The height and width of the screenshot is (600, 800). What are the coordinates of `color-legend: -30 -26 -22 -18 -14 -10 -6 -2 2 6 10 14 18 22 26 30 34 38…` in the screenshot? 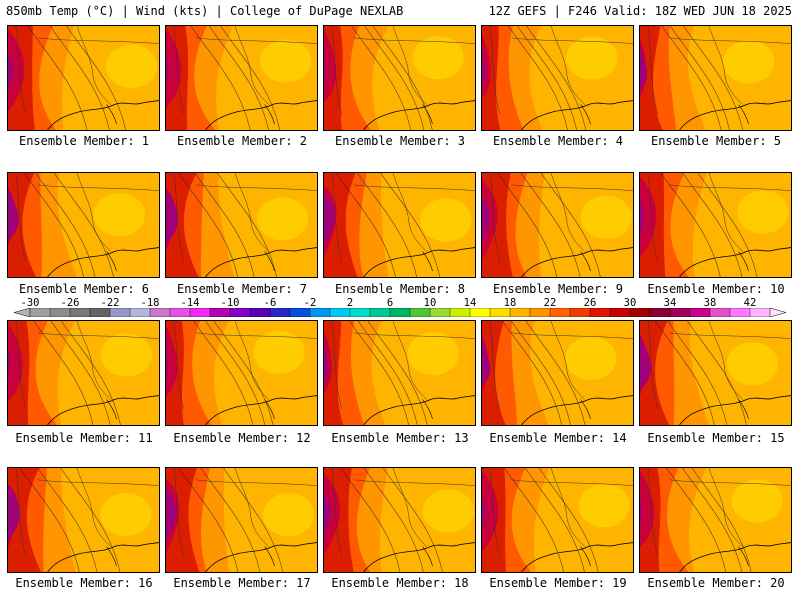 It's located at (400, 308).